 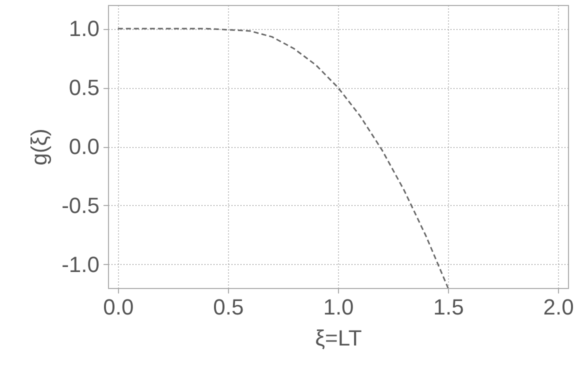 I want to click on x-tick-label: 0.5, so click(x=228, y=307).